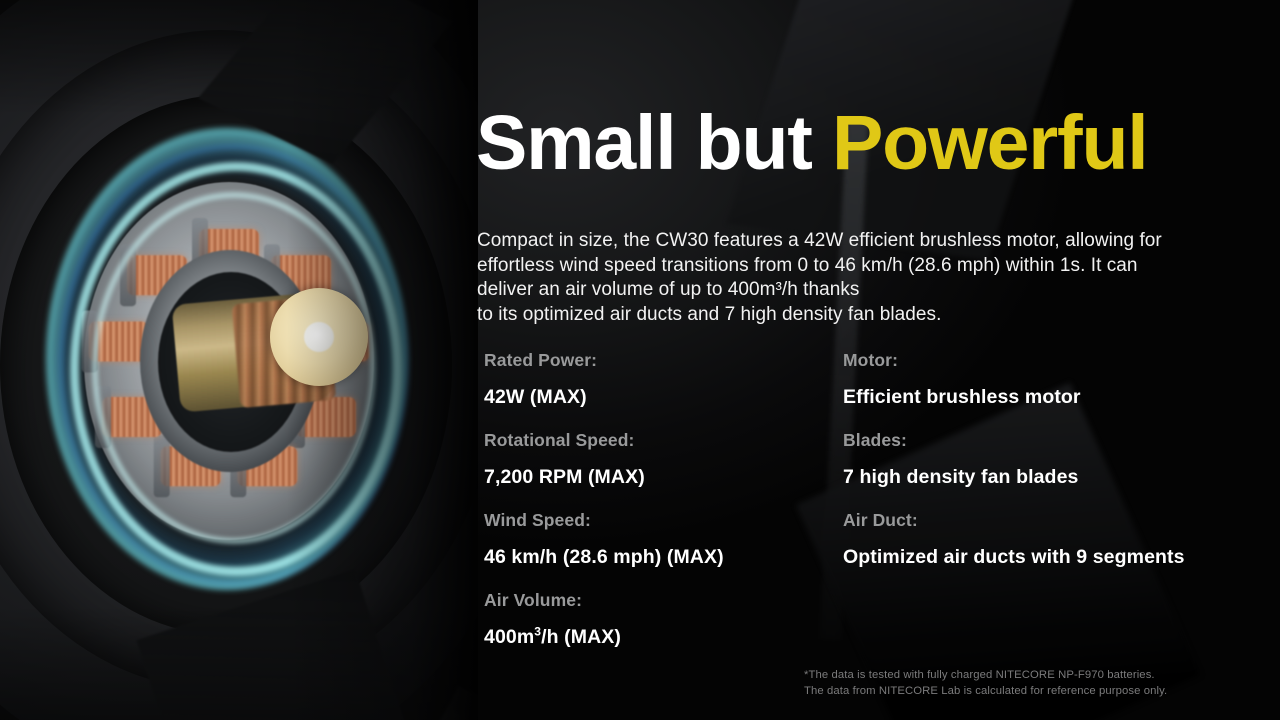 Image resolution: width=1280 pixels, height=720 pixels. I want to click on spec-label: Rotational Speed:, so click(559, 440).